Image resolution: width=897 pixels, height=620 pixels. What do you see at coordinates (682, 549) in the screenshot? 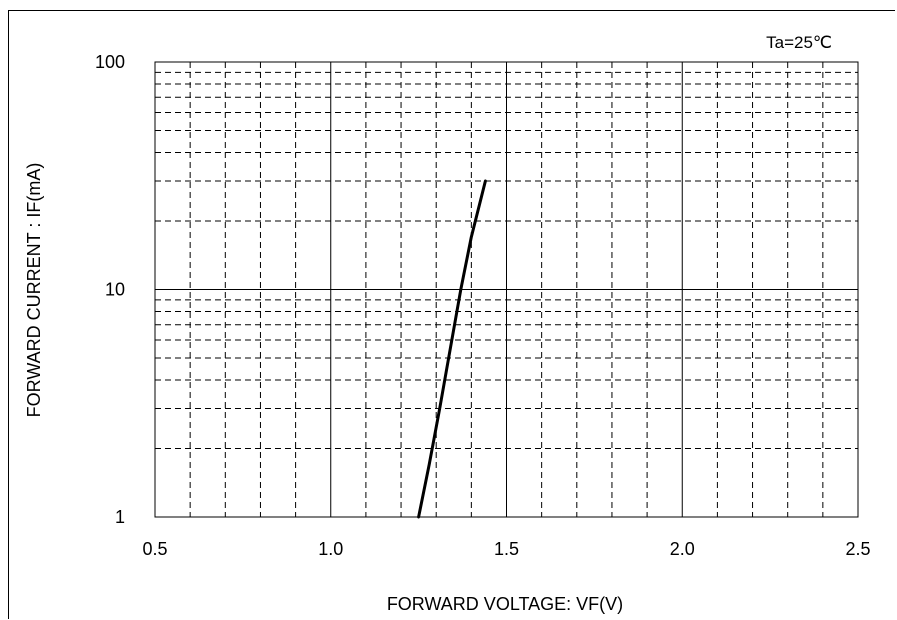
I see `x-tick-label: 2.0` at bounding box center [682, 549].